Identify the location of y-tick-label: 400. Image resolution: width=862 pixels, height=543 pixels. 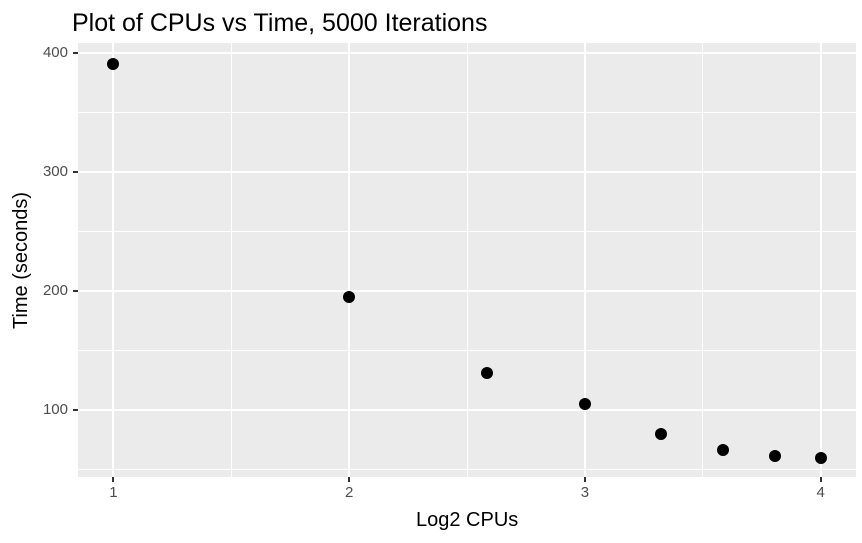
(55, 52).